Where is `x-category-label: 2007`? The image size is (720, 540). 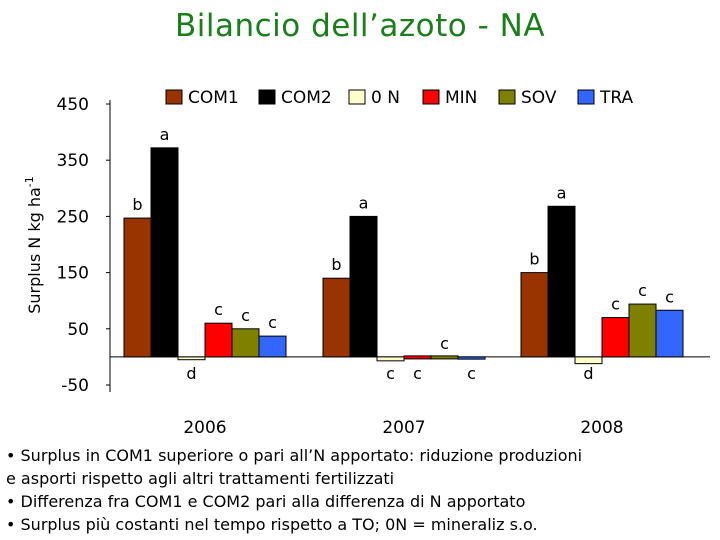 x-category-label: 2007 is located at coordinates (403, 428).